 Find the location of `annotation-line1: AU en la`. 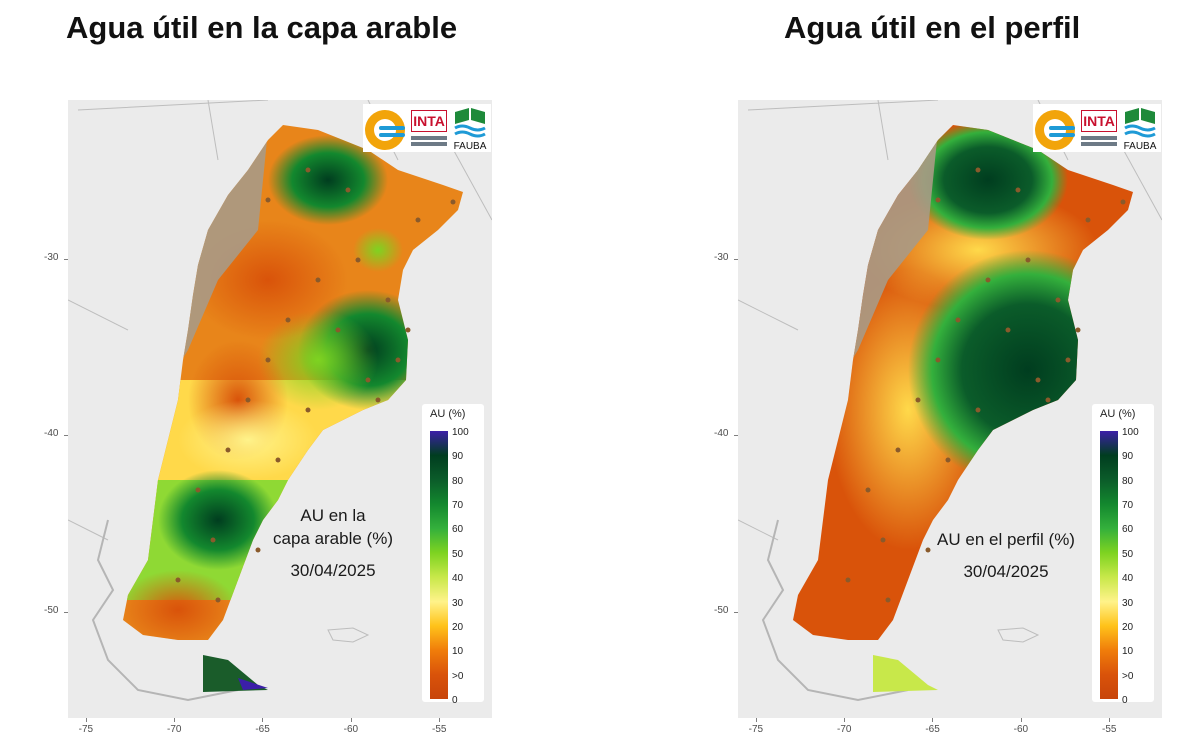

annotation-line1: AU en la is located at coordinates (333, 515).